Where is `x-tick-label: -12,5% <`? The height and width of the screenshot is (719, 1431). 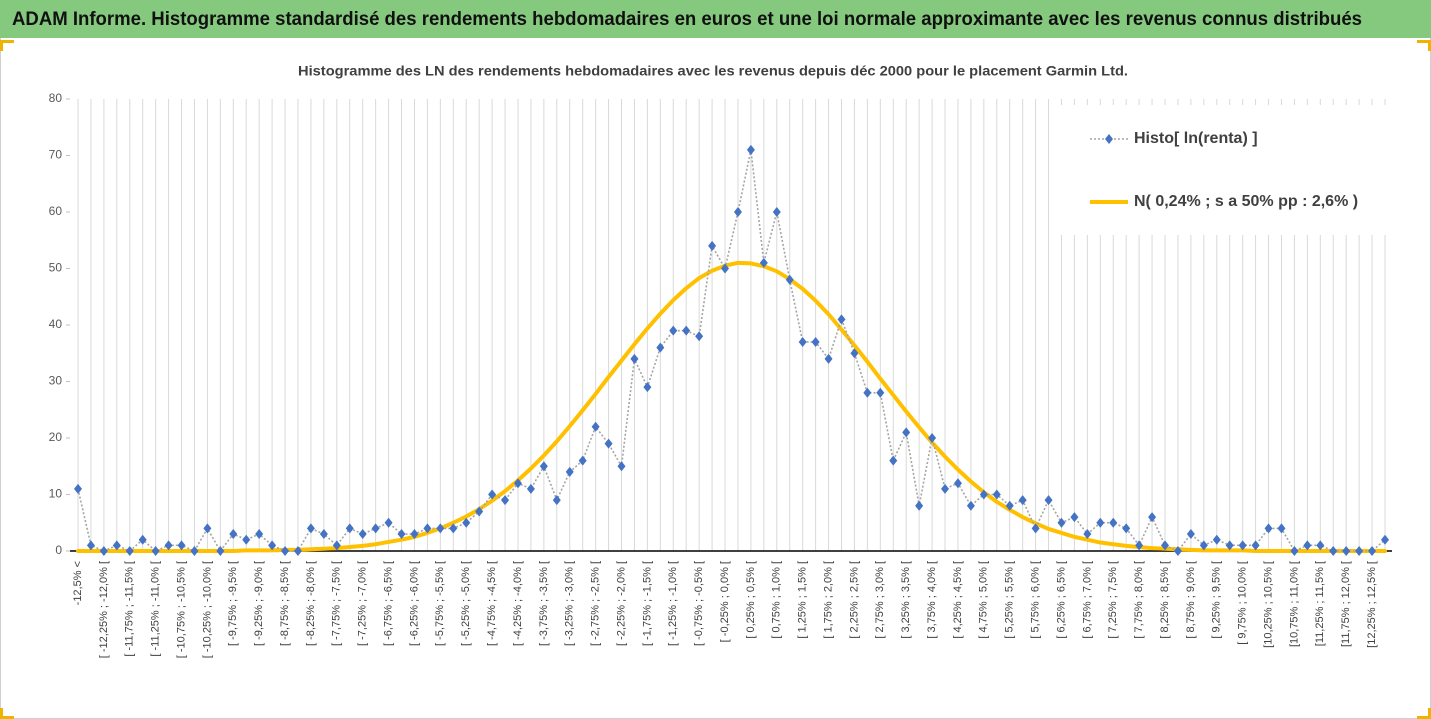
x-tick-label: -12,5% < is located at coordinates (78, 583).